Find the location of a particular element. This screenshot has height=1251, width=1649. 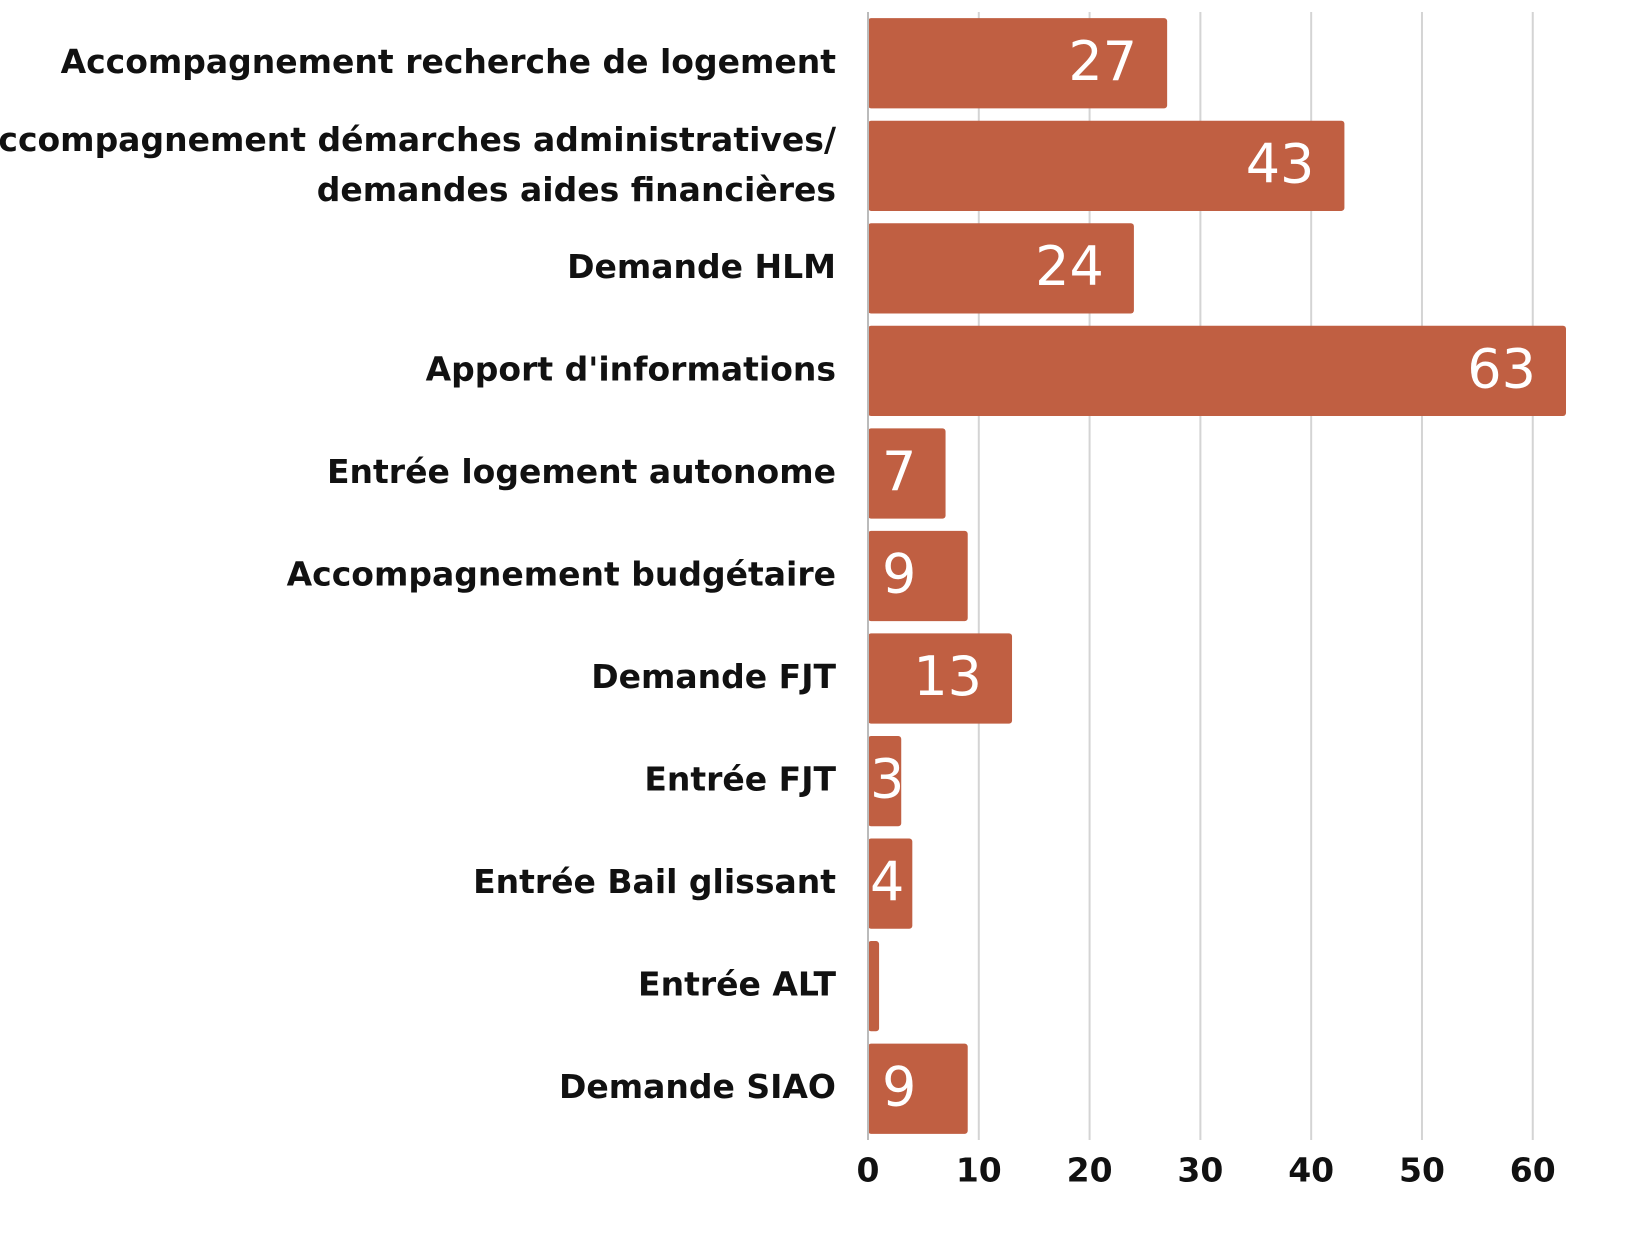

x-tick-label: 30 is located at coordinates (1200, 1170).